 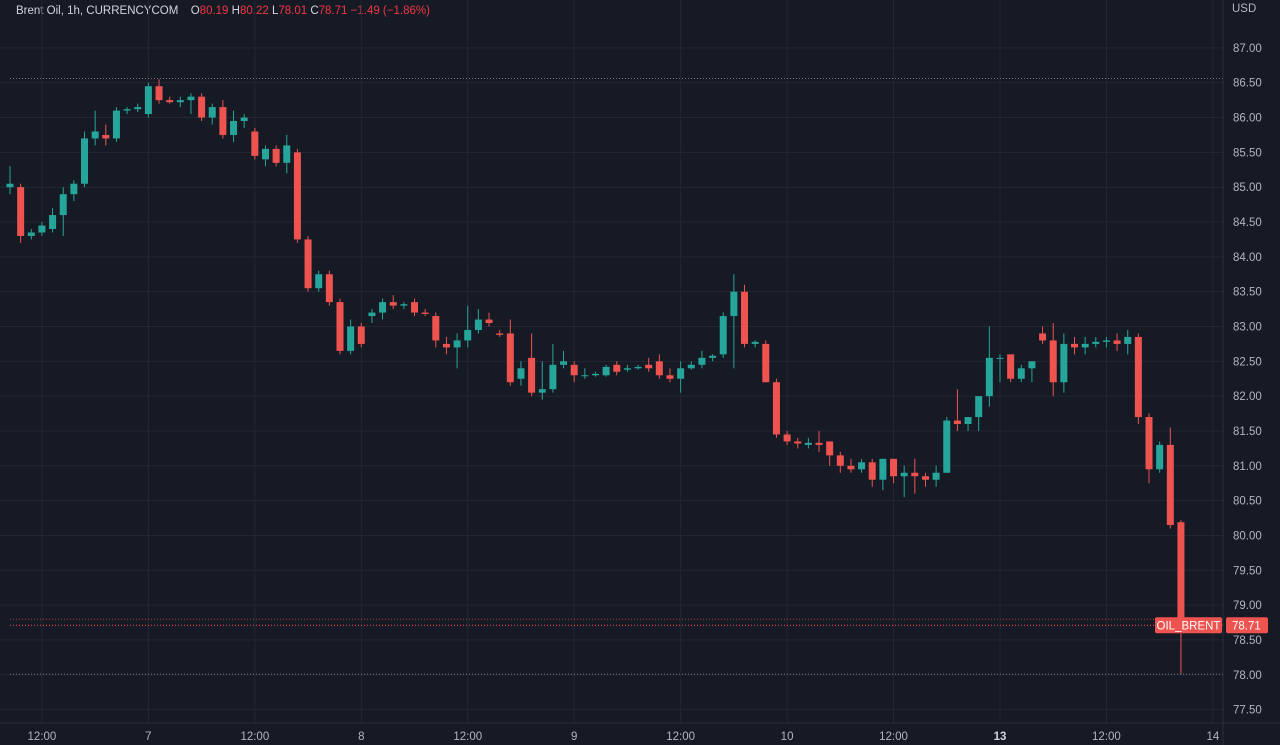 I want to click on symbol-title: Brent Oil, 1h, CURRENCYCOM, so click(x=97, y=11).